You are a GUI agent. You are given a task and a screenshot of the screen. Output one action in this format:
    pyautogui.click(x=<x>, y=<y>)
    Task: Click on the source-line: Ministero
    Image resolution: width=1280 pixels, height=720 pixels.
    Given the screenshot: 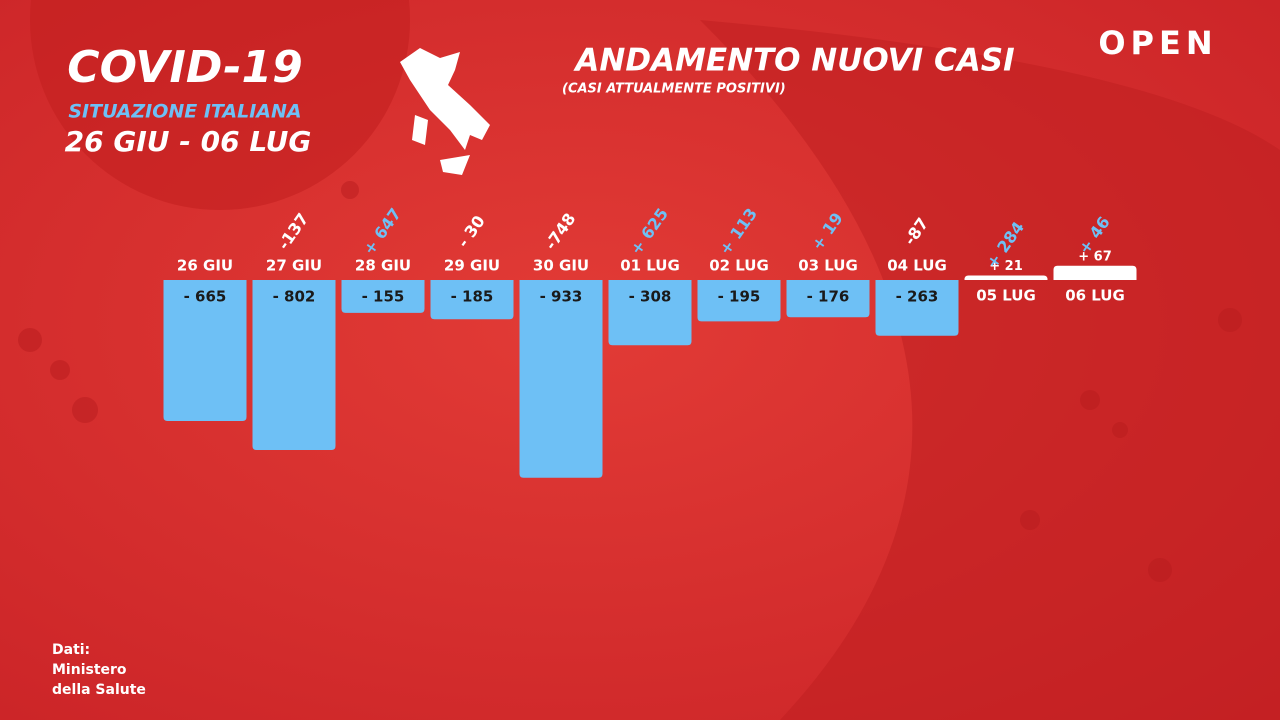 What is the action you would take?
    pyautogui.click(x=89, y=670)
    